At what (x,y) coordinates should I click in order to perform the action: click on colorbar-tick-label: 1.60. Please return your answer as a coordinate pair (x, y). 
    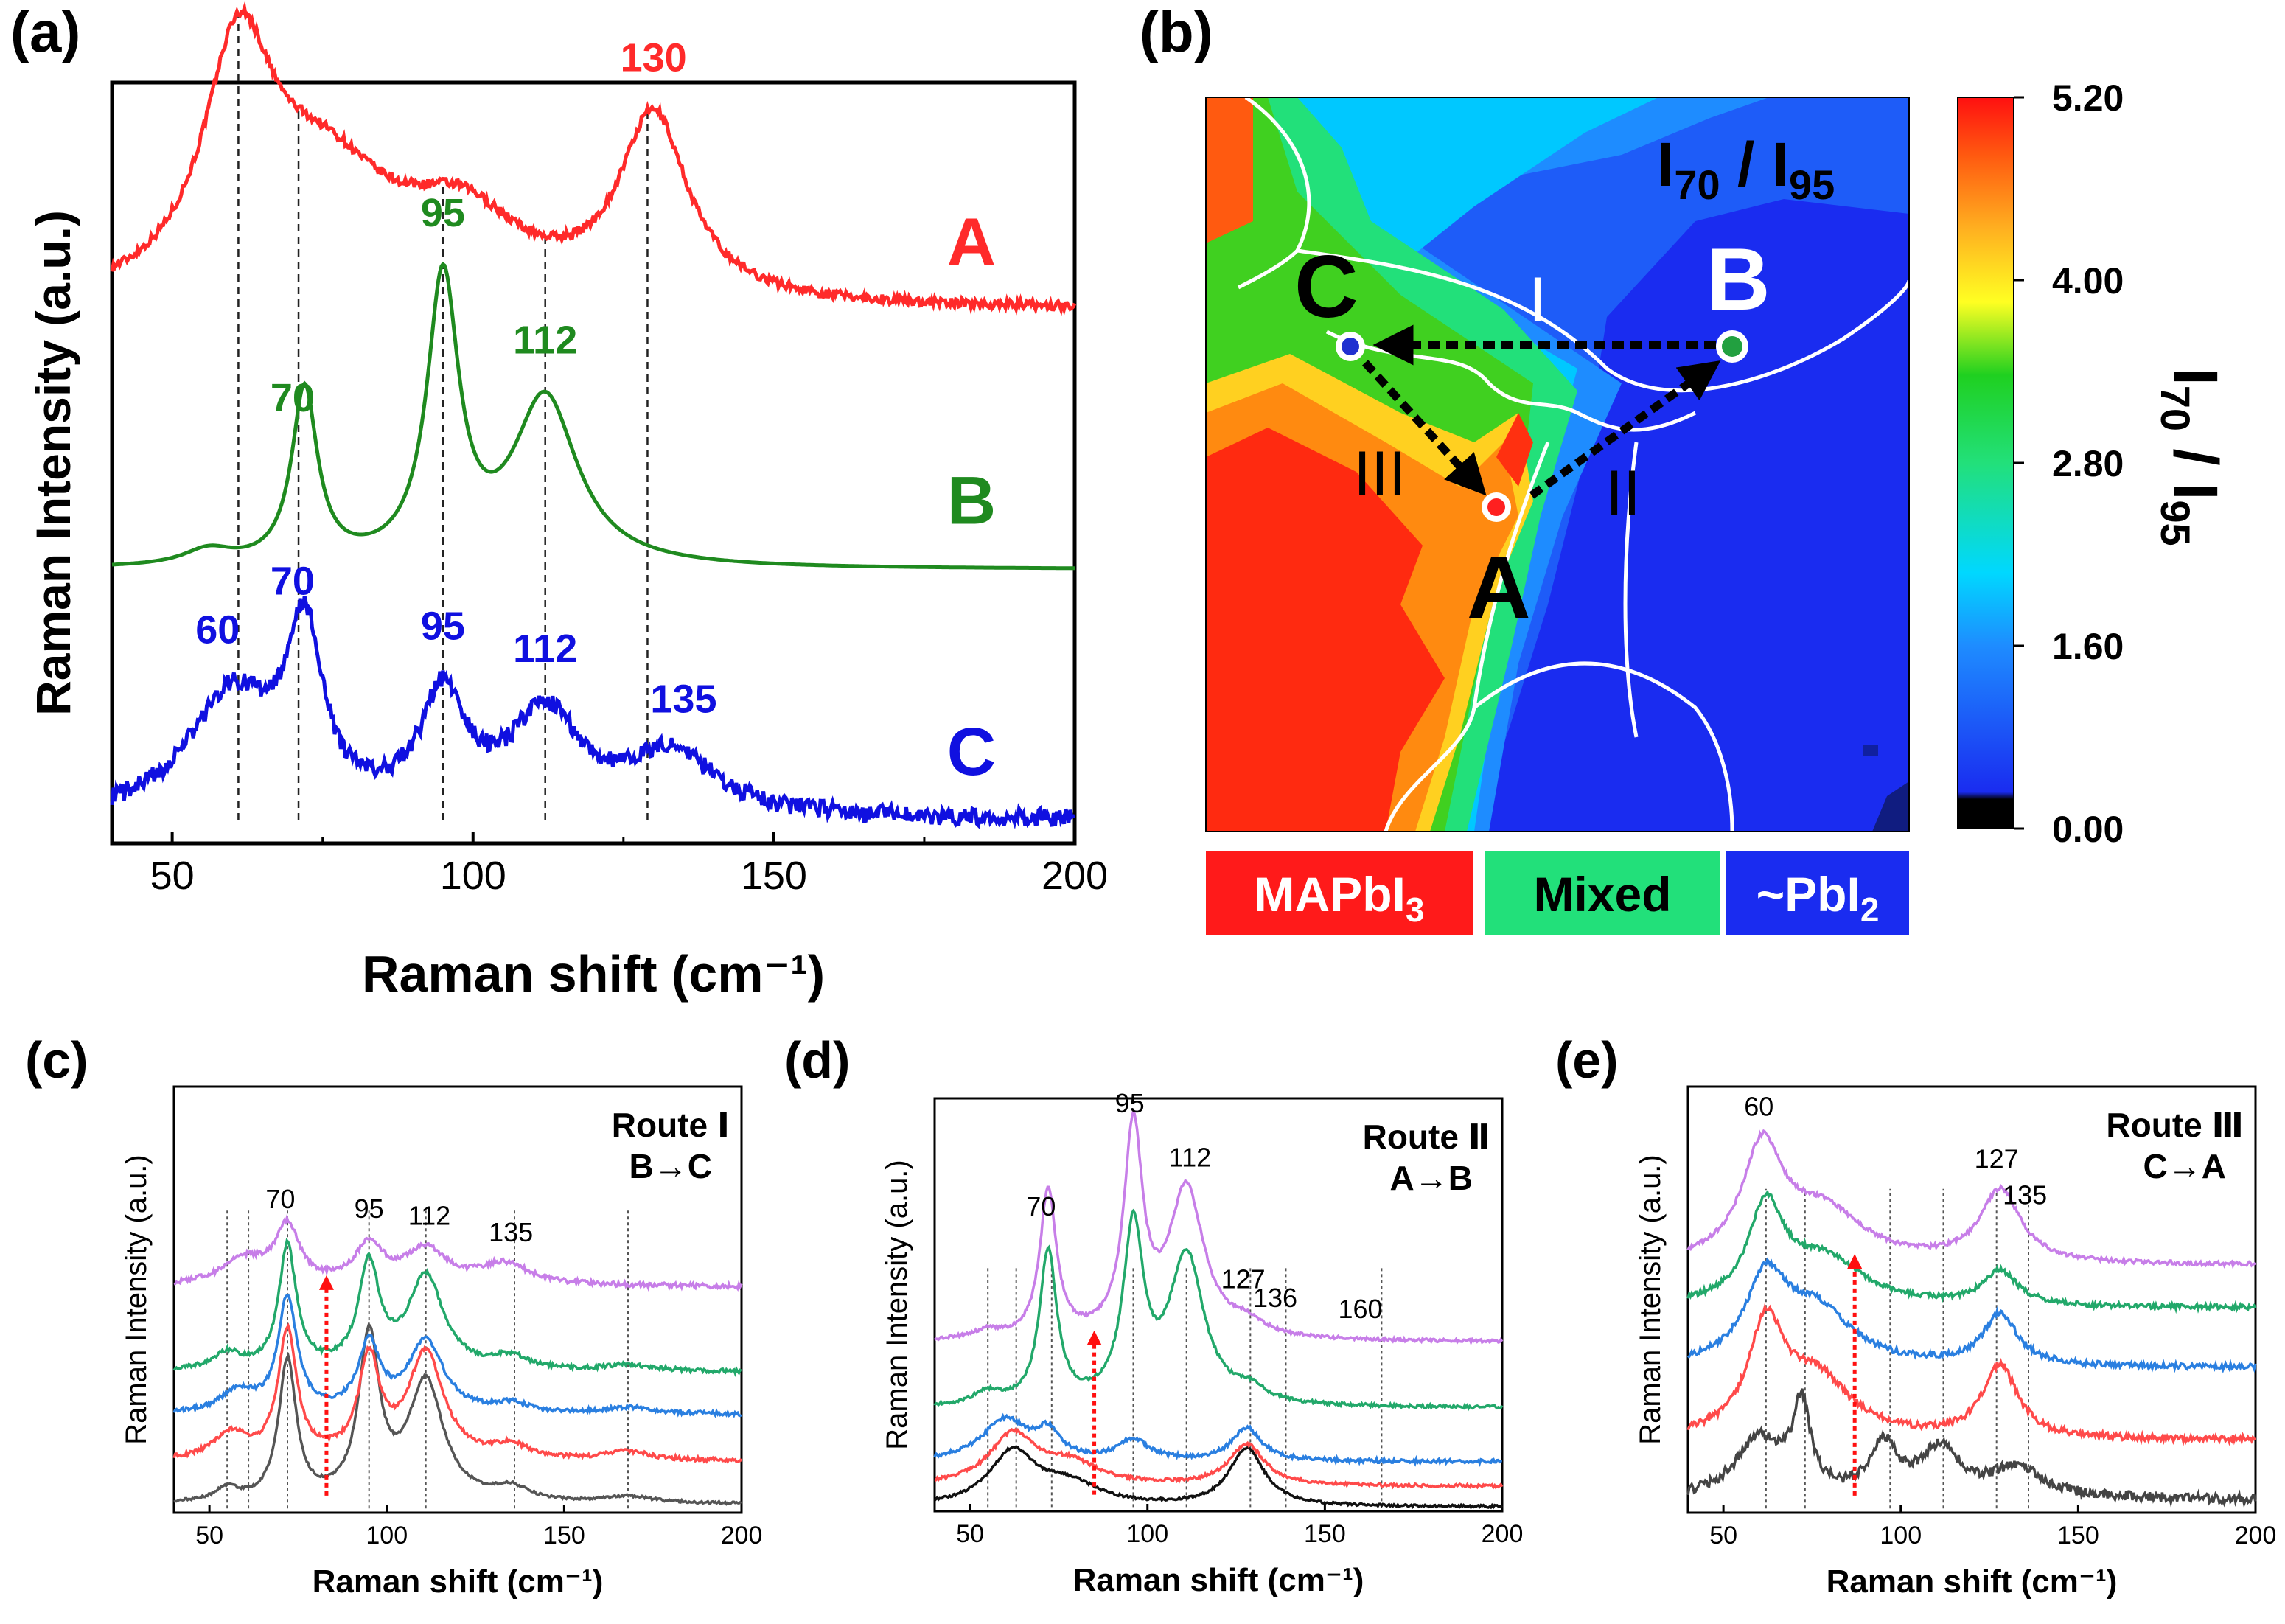
    Looking at the image, I should click on (2088, 646).